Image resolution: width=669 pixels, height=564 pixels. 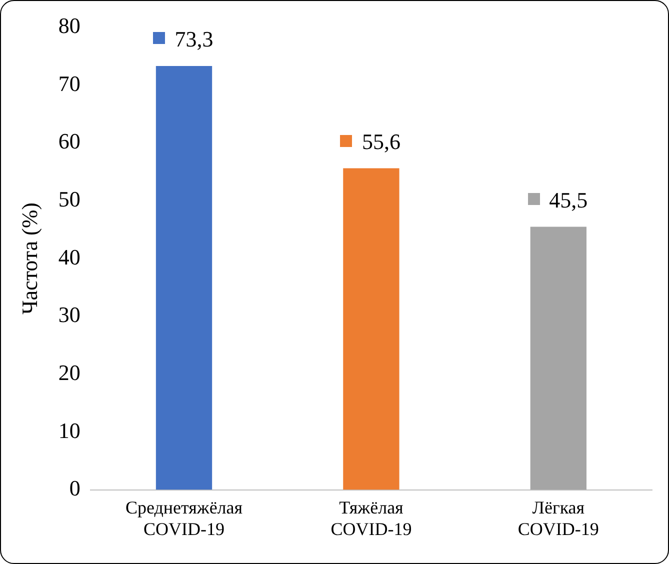 What do you see at coordinates (381, 141) in the screenshot?
I see `data-label: 55,6` at bounding box center [381, 141].